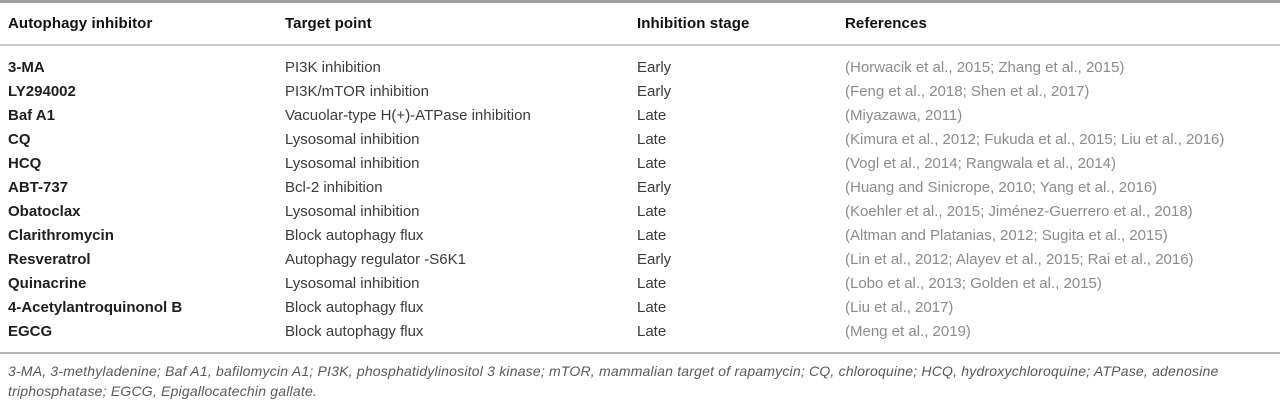 The width and height of the screenshot is (1280, 402). What do you see at coordinates (49, 259) in the screenshot?
I see `cell-inhibitor: Resveratrol` at bounding box center [49, 259].